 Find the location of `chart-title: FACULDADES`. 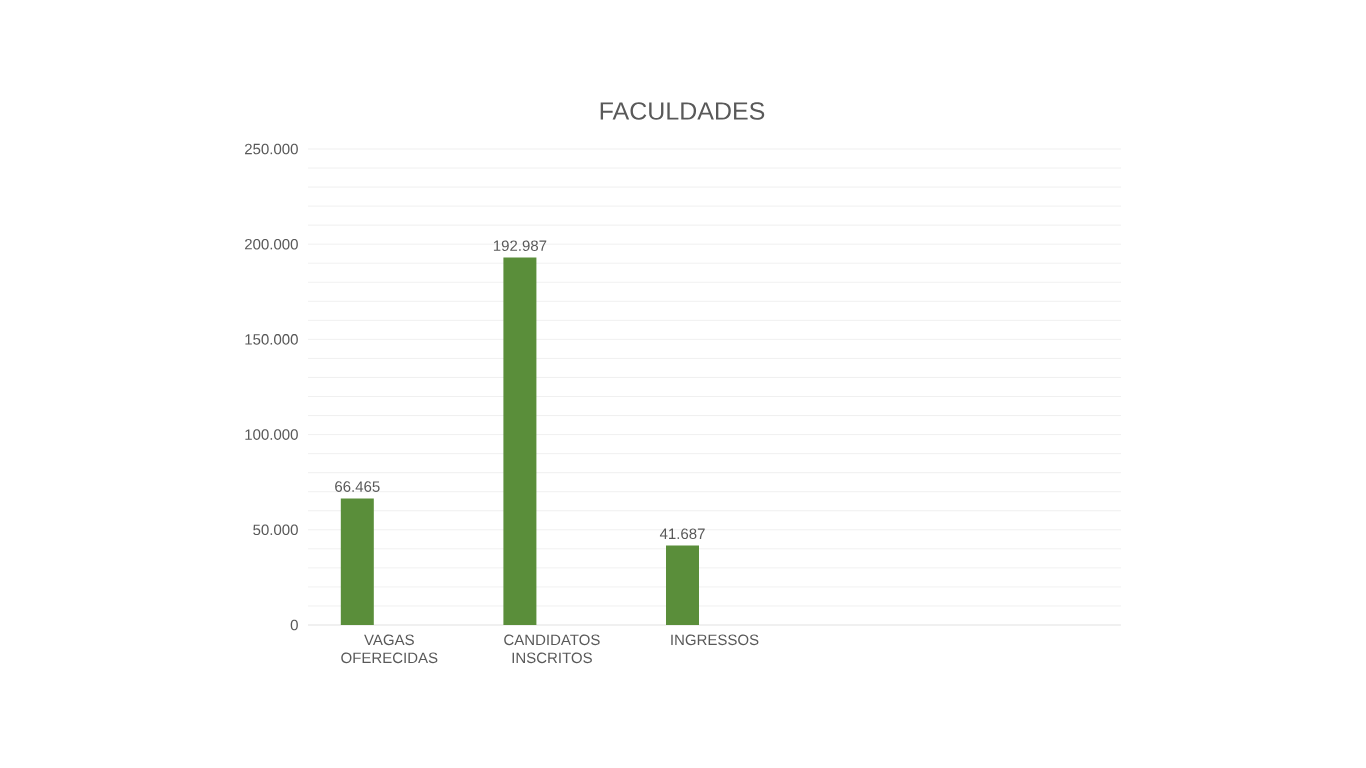

chart-title: FACULDADES is located at coordinates (682, 111).